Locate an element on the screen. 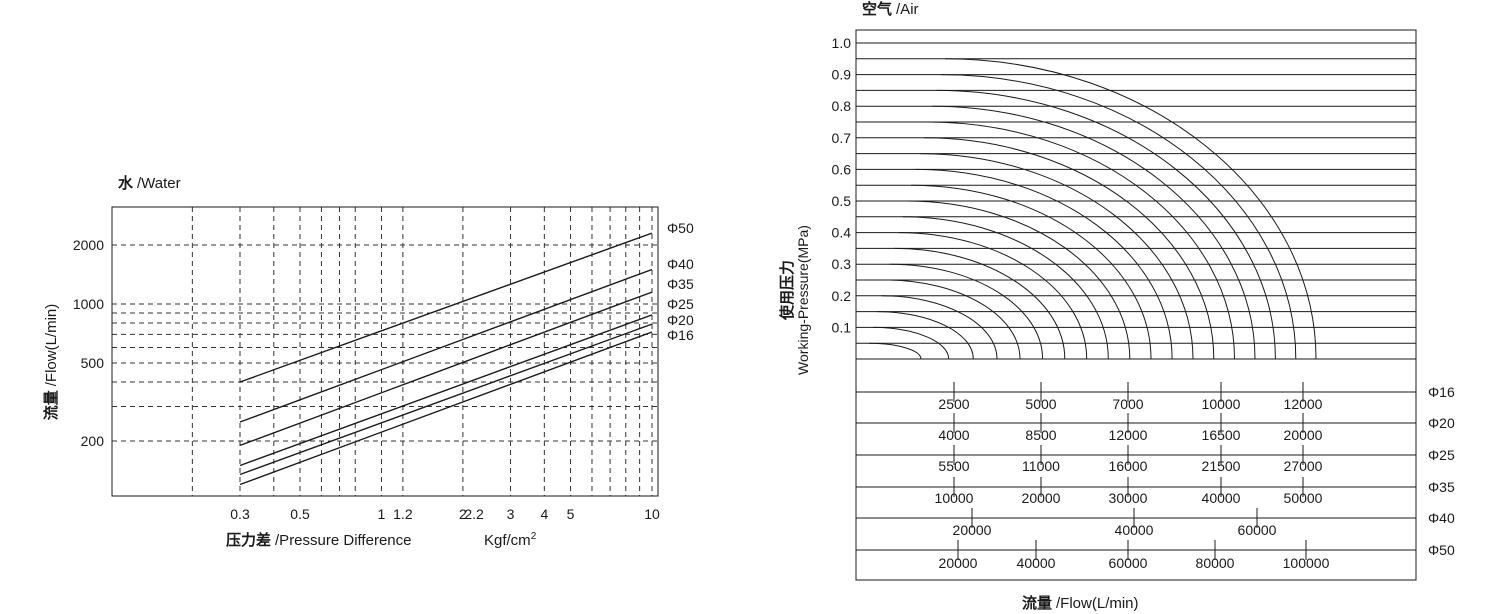  water-series-label: Φ16 is located at coordinates (680, 335).